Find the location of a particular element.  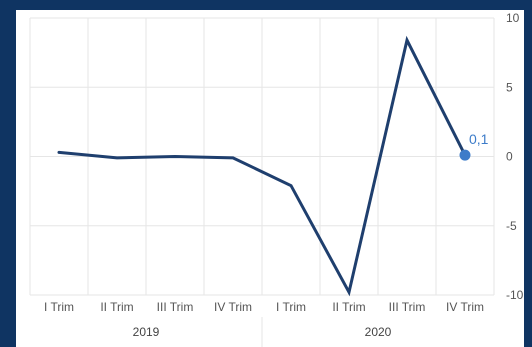

group-label: 2019 is located at coordinates (146, 332).